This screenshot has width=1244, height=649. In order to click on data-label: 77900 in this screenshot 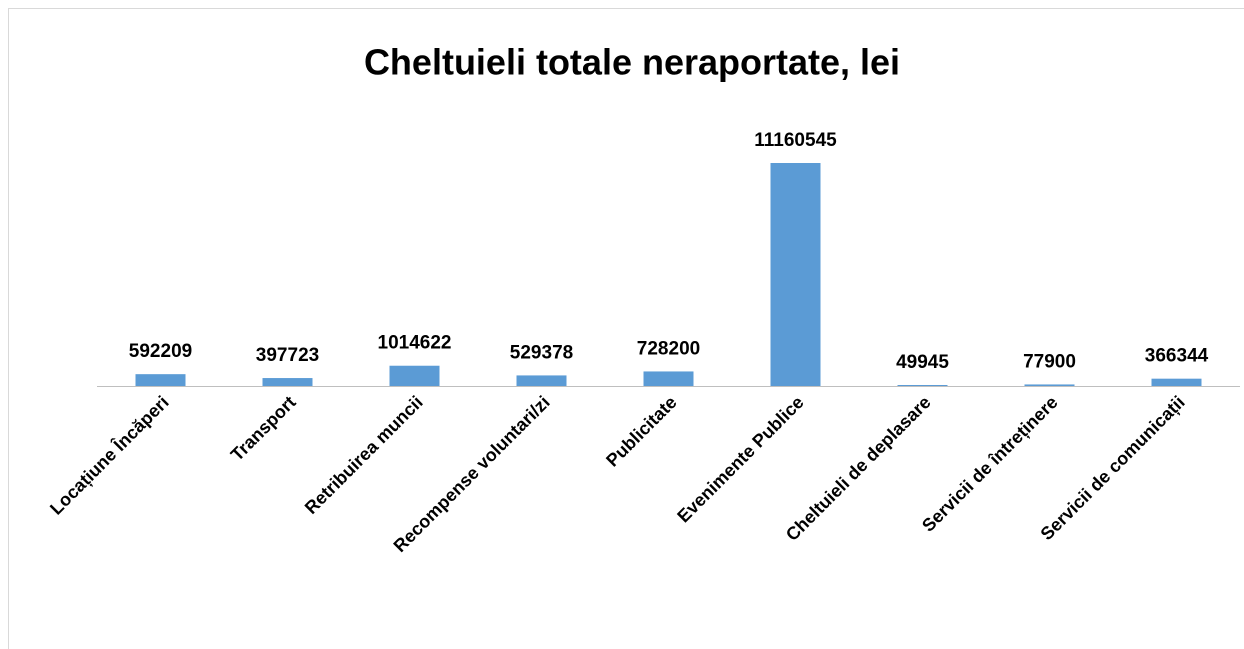, I will do `click(1049, 361)`.